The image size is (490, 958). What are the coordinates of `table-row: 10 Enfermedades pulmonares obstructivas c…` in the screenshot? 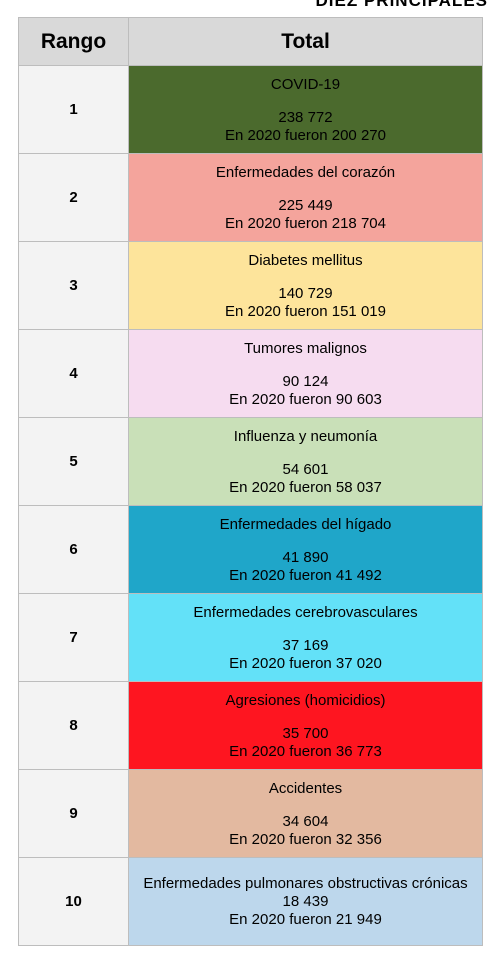 It's located at (250, 901).